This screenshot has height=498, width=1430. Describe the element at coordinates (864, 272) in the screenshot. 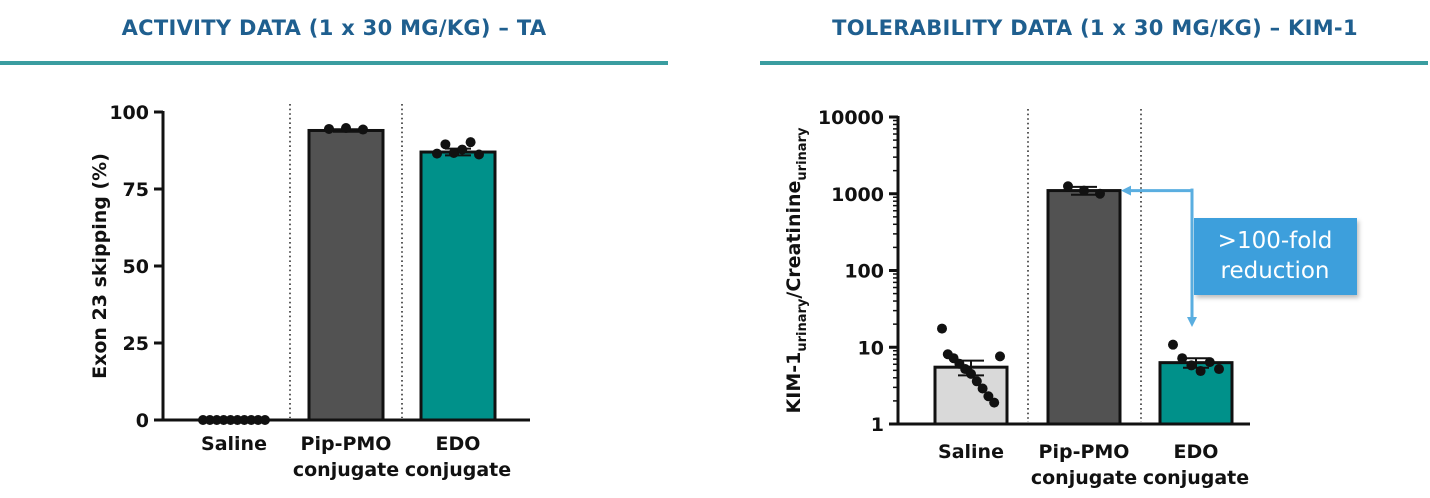

I see `tolerability-y-tick-label: 100` at that location.